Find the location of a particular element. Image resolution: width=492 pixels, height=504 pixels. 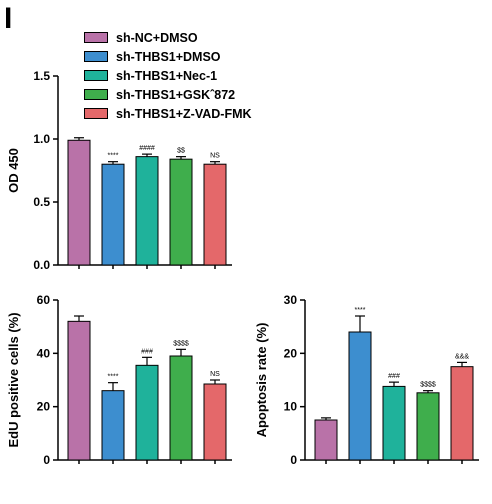

legend-item: sh-THBS1+GSKˆ872 is located at coordinates (168, 94).